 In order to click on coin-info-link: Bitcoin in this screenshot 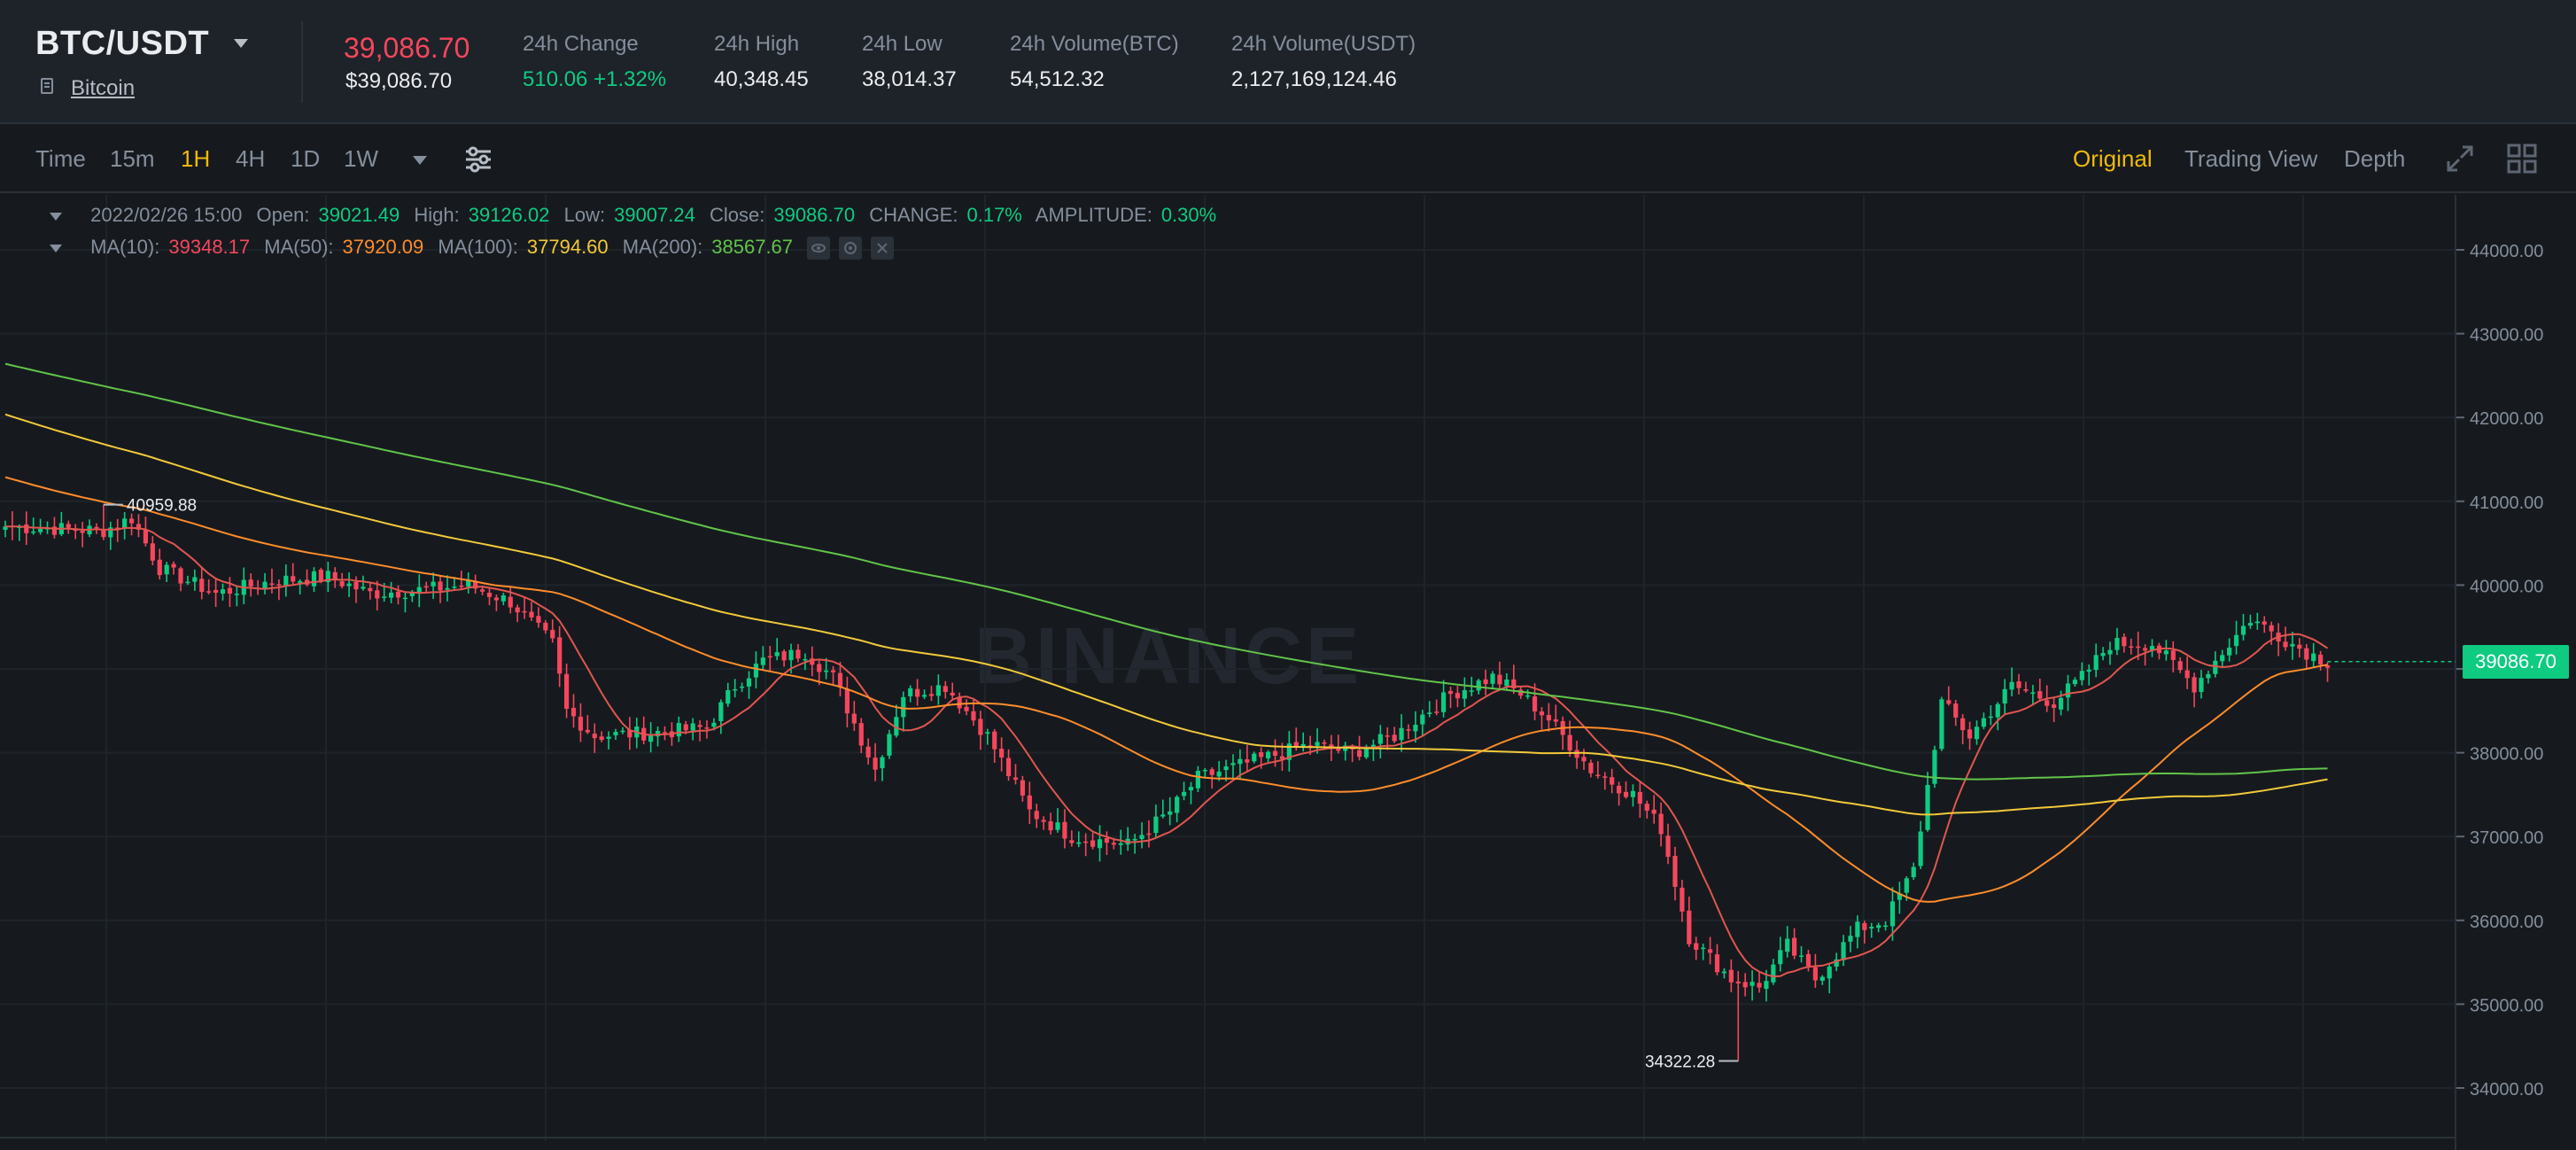, I will do `click(103, 88)`.